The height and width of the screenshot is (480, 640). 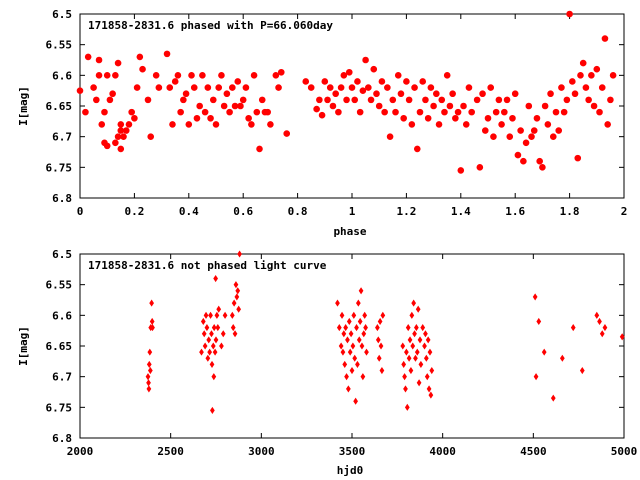 What do you see at coordinates (59, 285) in the screenshot?
I see `bottom-y-tick-label: 6.55` at bounding box center [59, 285].